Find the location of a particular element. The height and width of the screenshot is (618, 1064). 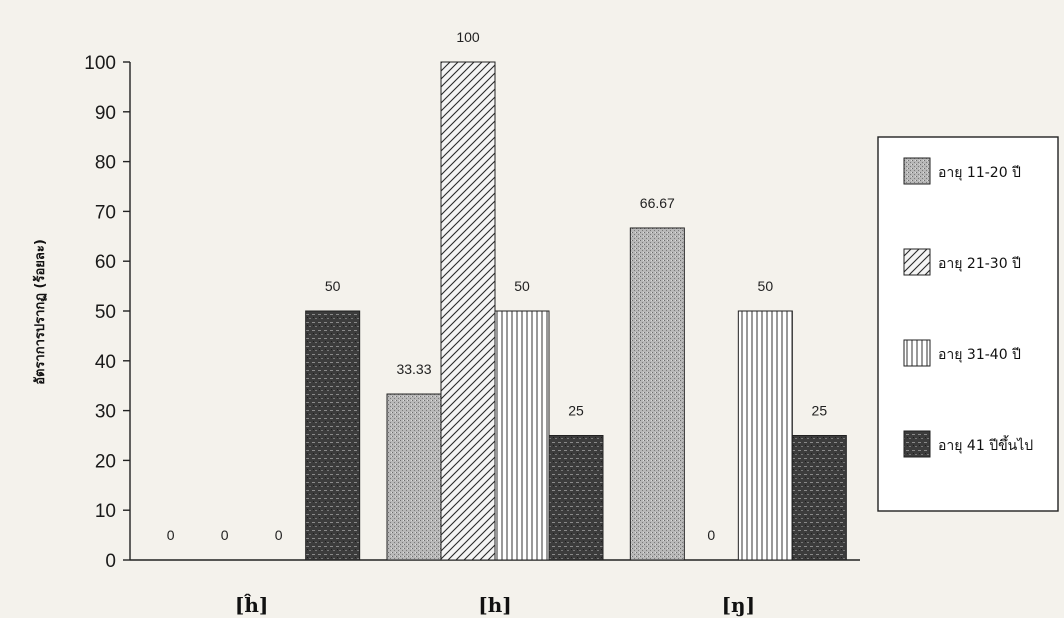

y-tick-label: 40 is located at coordinates (105, 362).